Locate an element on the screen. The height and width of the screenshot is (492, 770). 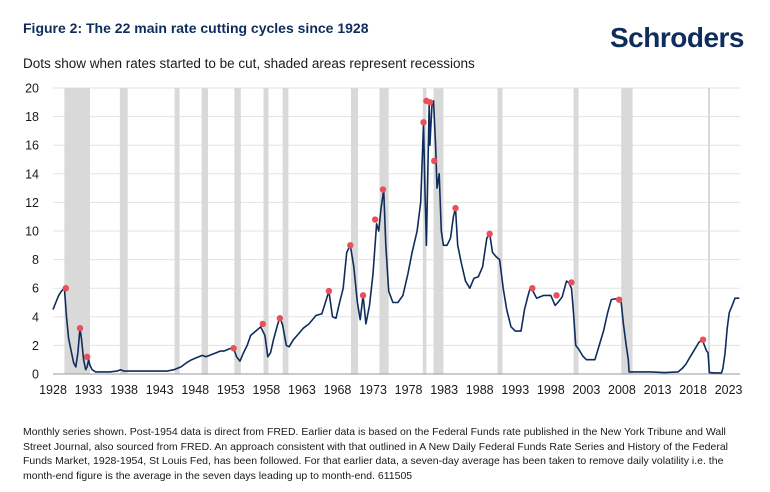
y-tick-label: 12 is located at coordinates (32, 203).